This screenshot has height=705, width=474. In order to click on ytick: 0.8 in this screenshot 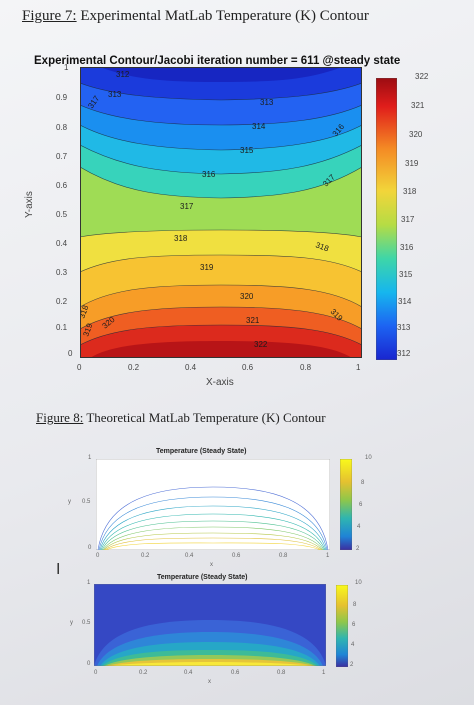, I will do `click(62, 127)`.